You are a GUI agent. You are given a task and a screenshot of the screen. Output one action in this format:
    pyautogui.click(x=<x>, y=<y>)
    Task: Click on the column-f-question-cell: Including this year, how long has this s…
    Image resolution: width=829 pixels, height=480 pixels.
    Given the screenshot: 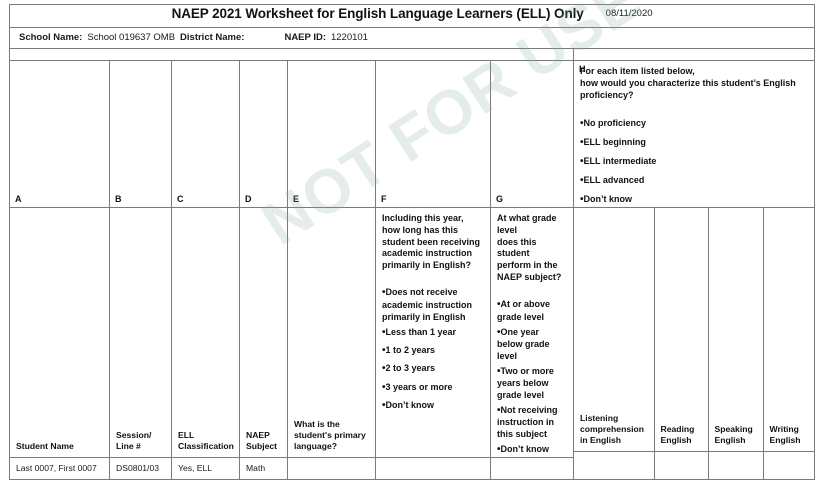 What is the action you would take?
    pyautogui.click(x=433, y=332)
    